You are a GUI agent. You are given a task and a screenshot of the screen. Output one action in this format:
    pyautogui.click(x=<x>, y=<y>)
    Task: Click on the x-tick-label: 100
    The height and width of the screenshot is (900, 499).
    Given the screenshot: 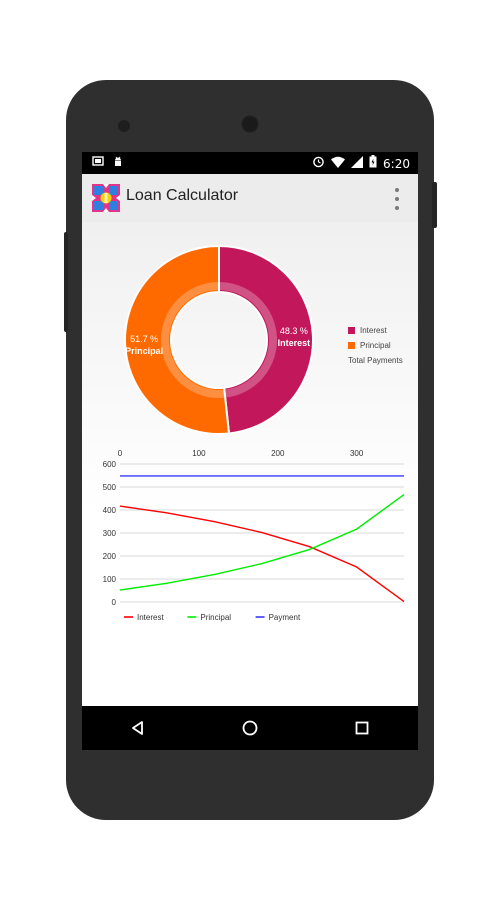 What is the action you would take?
    pyautogui.click(x=199, y=453)
    